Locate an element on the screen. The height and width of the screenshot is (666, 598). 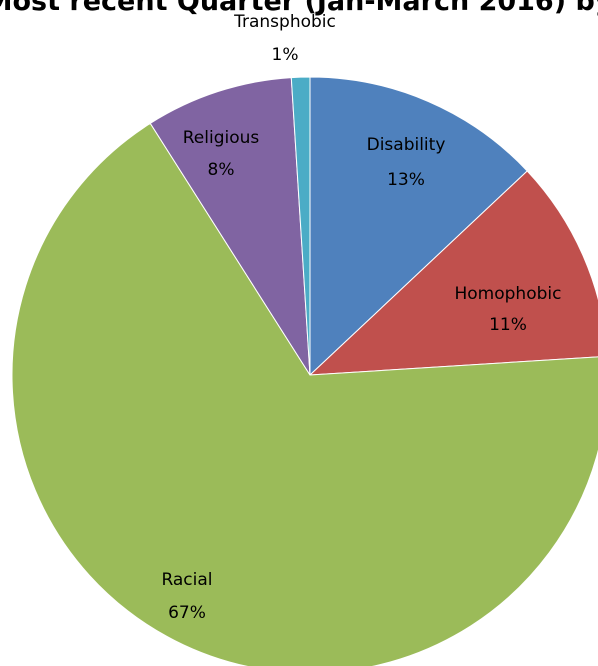
pie-slice-transphobic is located at coordinates (300, 226).